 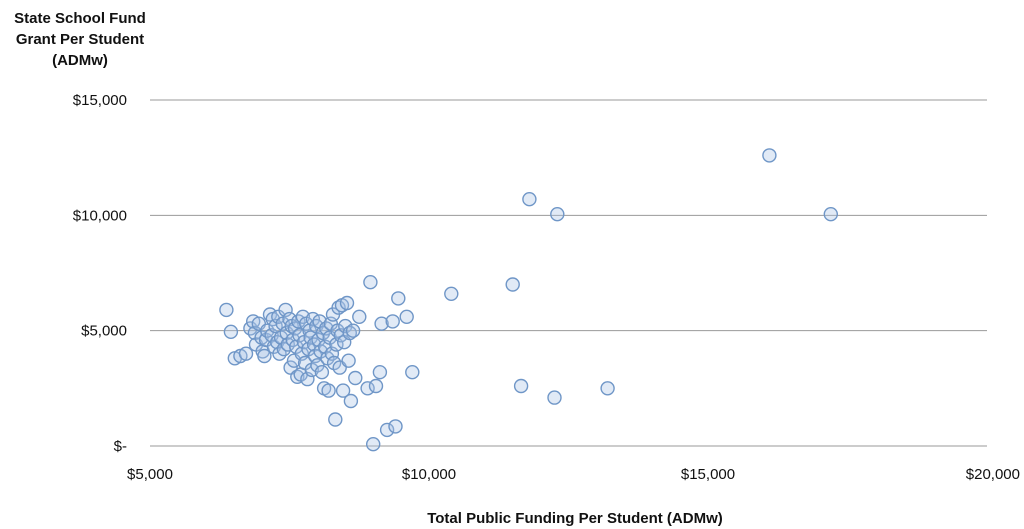 I want to click on x-tick-label: $20,000, so click(x=993, y=474).